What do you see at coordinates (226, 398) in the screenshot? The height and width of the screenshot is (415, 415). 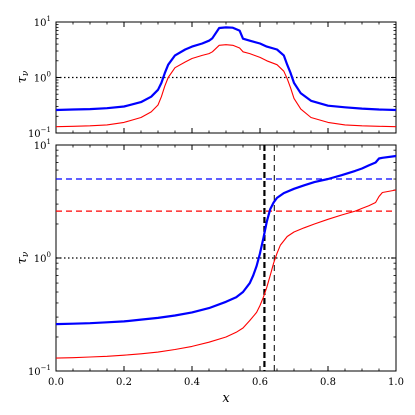 I see `x-axis-label: x` at bounding box center [226, 398].